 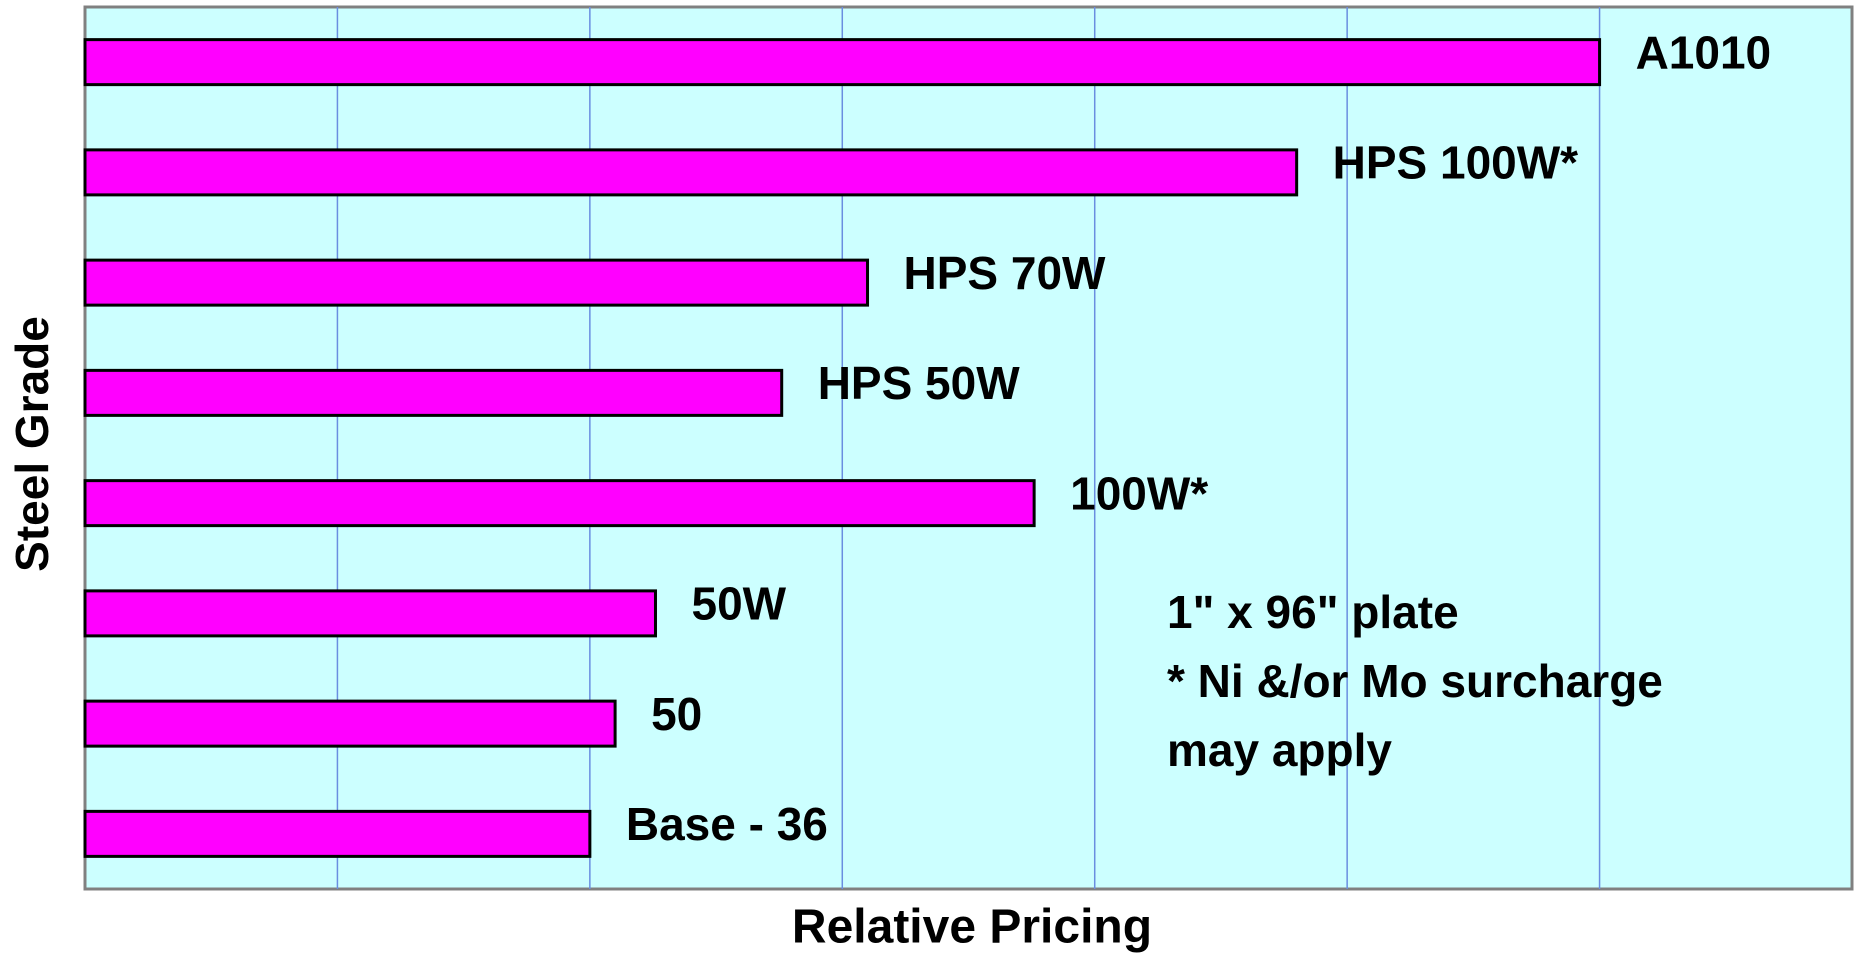 I want to click on bar-label: Base - 36, so click(x=727, y=824).